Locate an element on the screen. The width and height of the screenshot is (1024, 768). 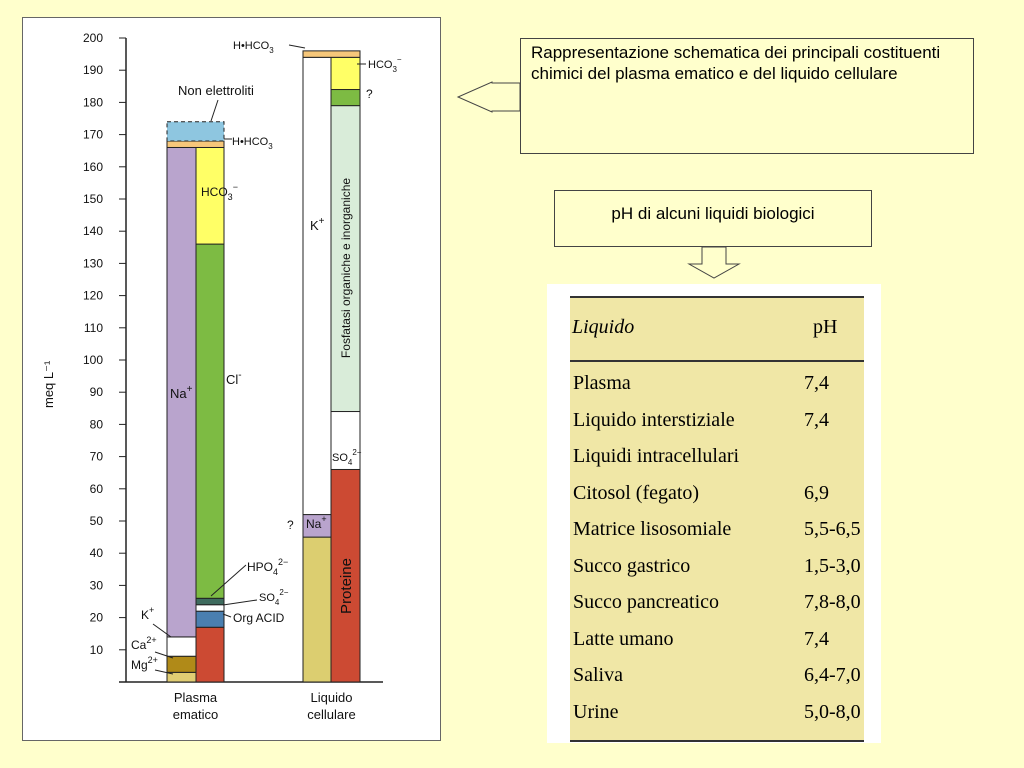
liquido-cell: Liquidi intracellulari is located at coordinates (656, 456).